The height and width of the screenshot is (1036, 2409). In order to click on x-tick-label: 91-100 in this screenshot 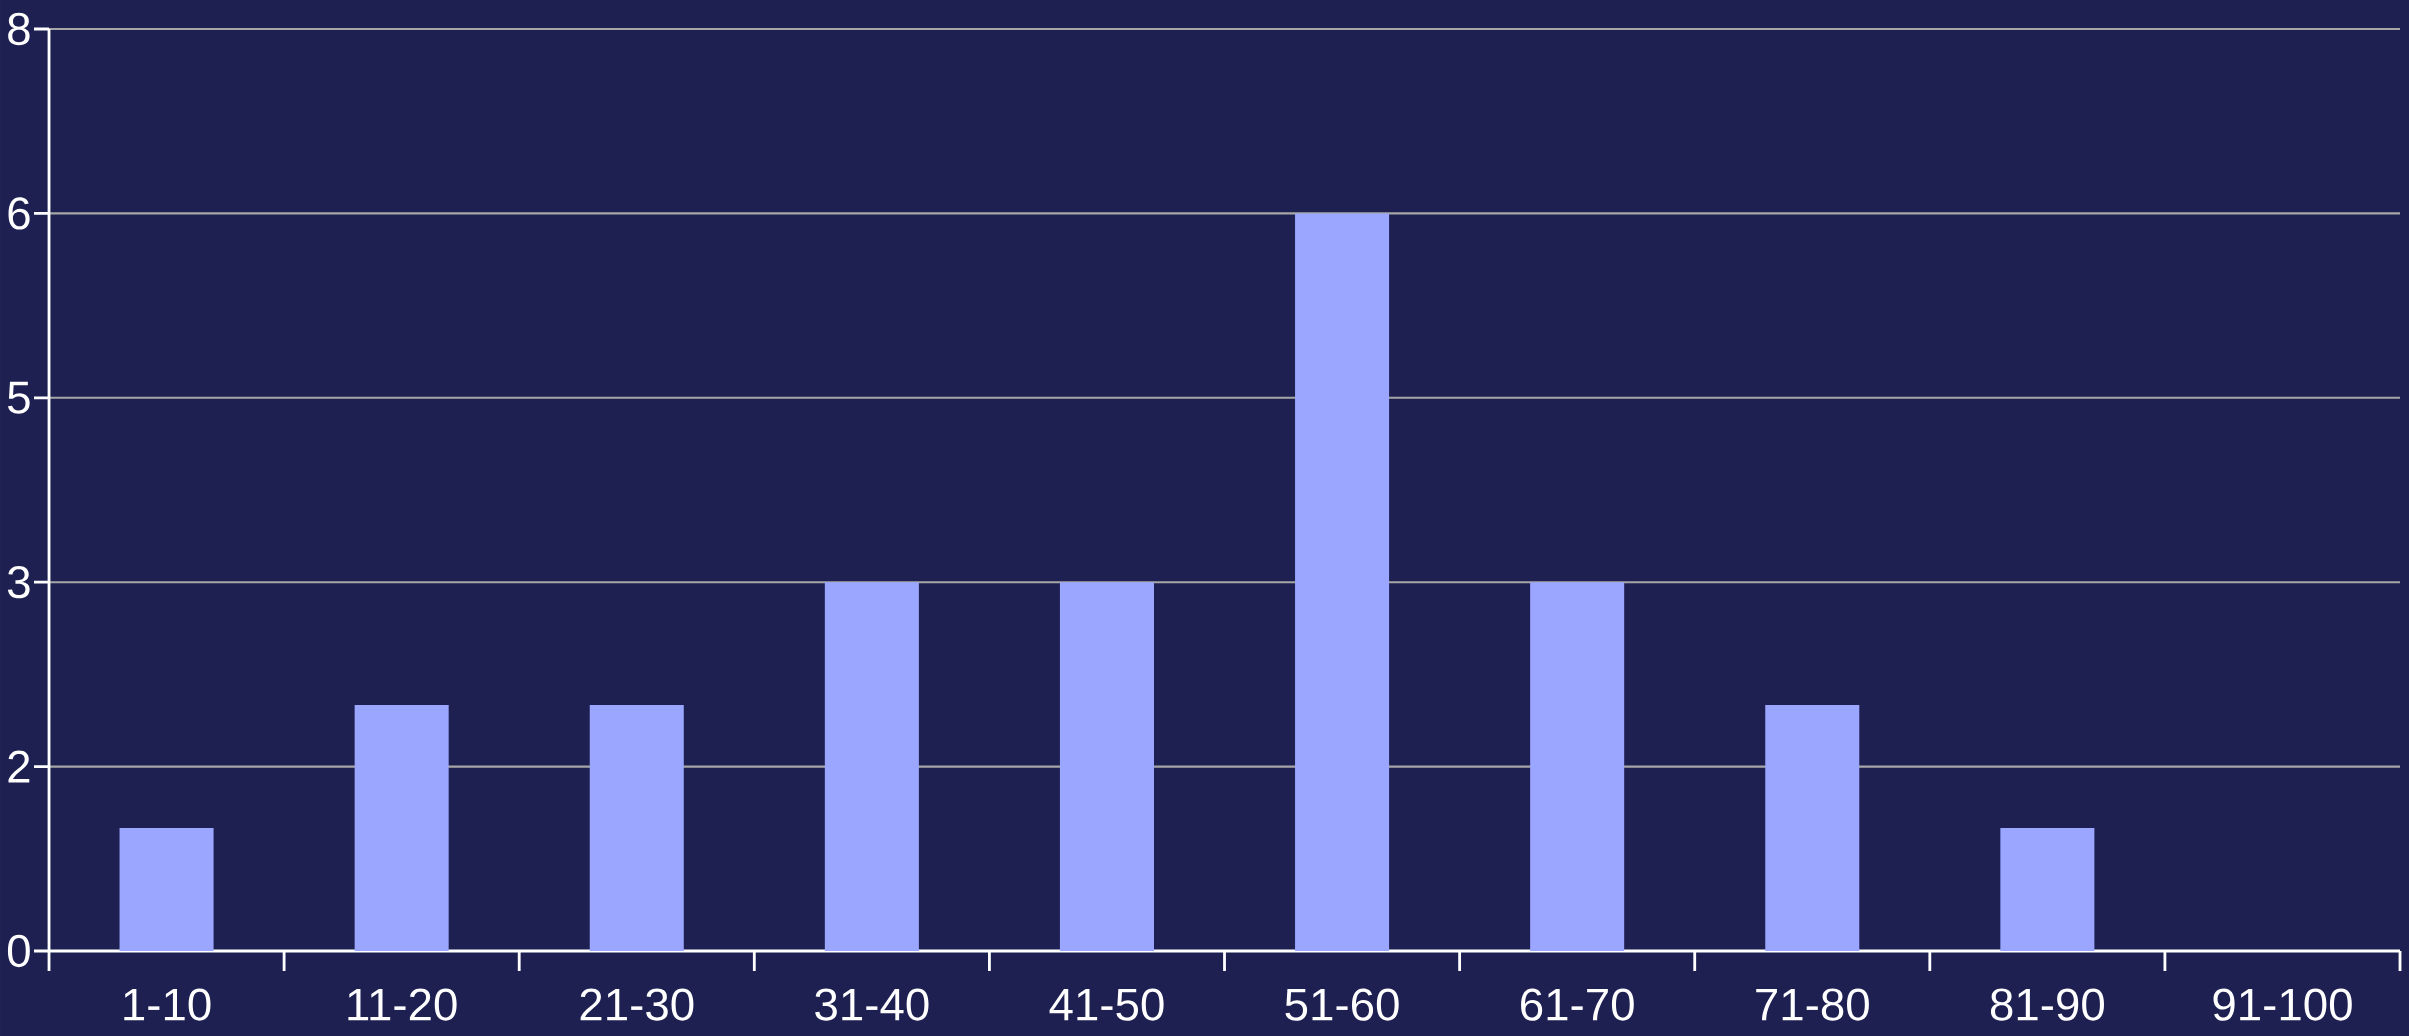, I will do `click(2282, 1004)`.